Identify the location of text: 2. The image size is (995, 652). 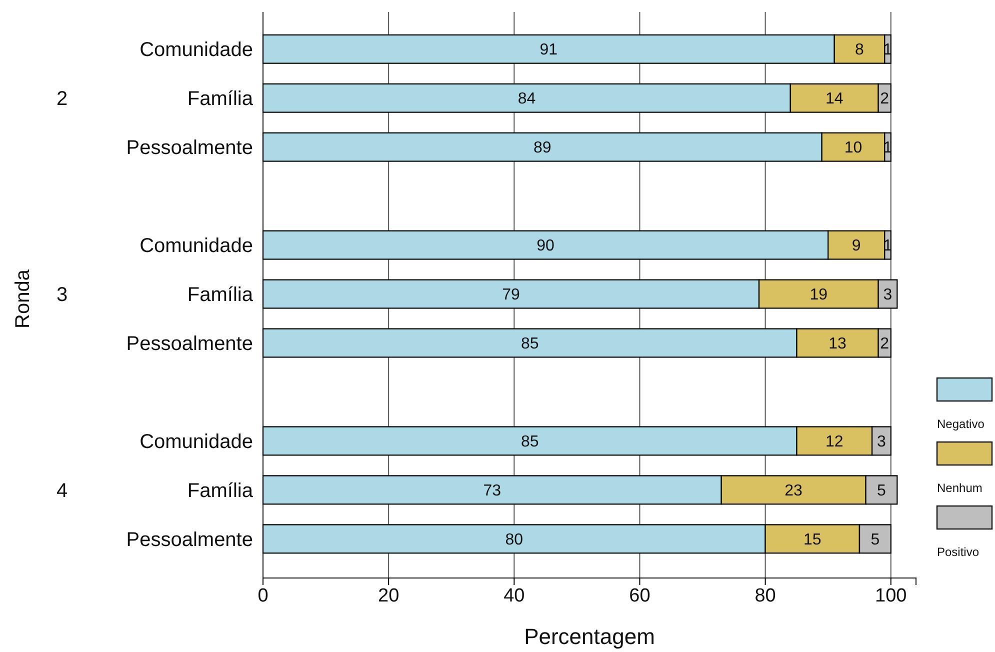
(62, 99).